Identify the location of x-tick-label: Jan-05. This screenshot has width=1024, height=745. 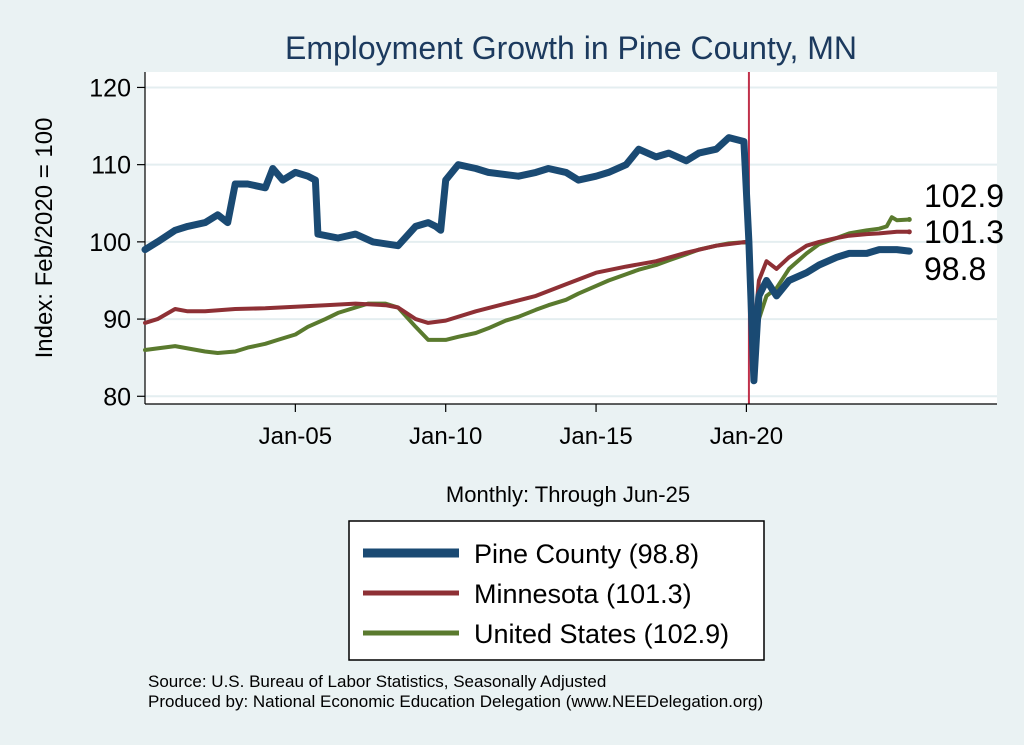
(295, 436).